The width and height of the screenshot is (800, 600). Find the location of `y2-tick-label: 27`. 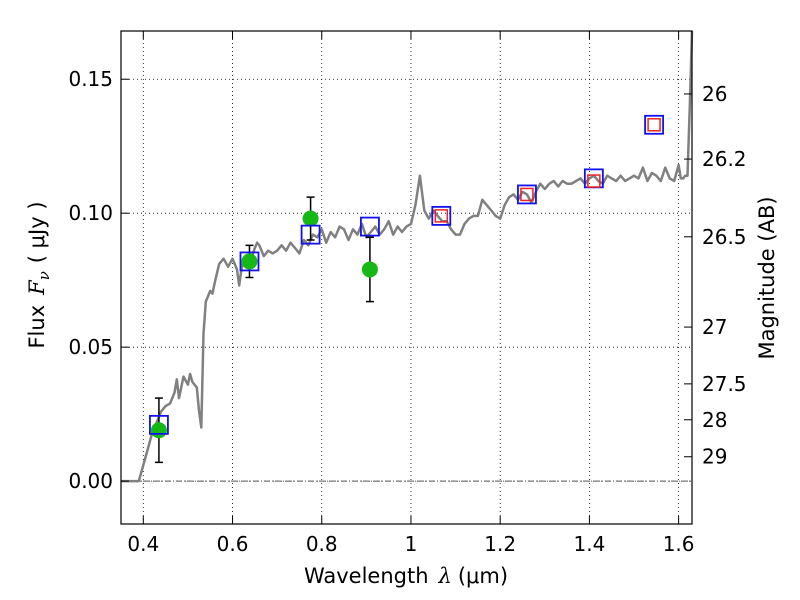

y2-tick-label: 27 is located at coordinates (714, 327).